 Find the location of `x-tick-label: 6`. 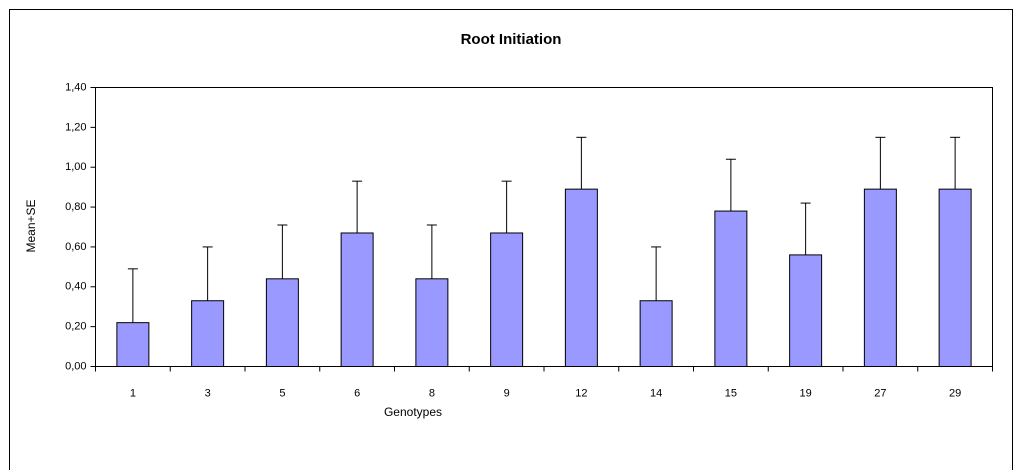

x-tick-label: 6 is located at coordinates (357, 393).